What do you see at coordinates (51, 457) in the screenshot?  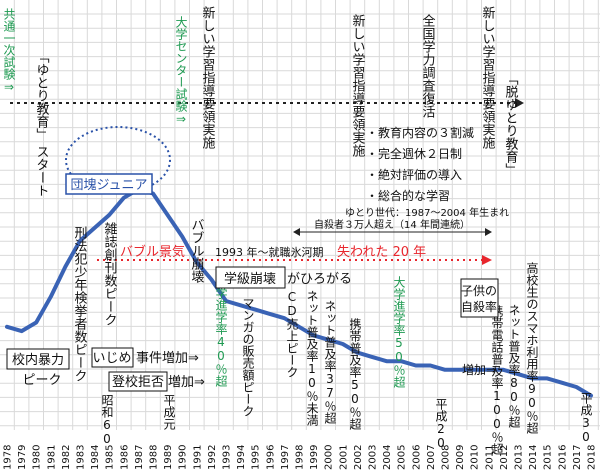 I see `x-tick-label: 1981` at bounding box center [51, 457].